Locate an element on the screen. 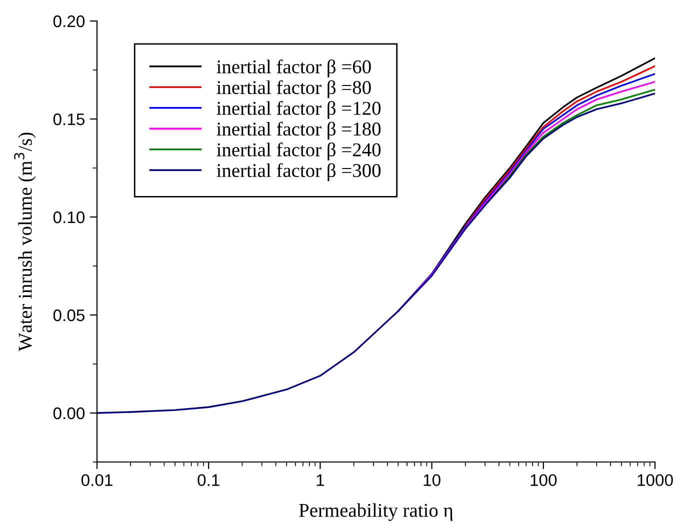 This screenshot has width=680, height=527. y-tick-label: 0.05 is located at coordinates (68, 315).